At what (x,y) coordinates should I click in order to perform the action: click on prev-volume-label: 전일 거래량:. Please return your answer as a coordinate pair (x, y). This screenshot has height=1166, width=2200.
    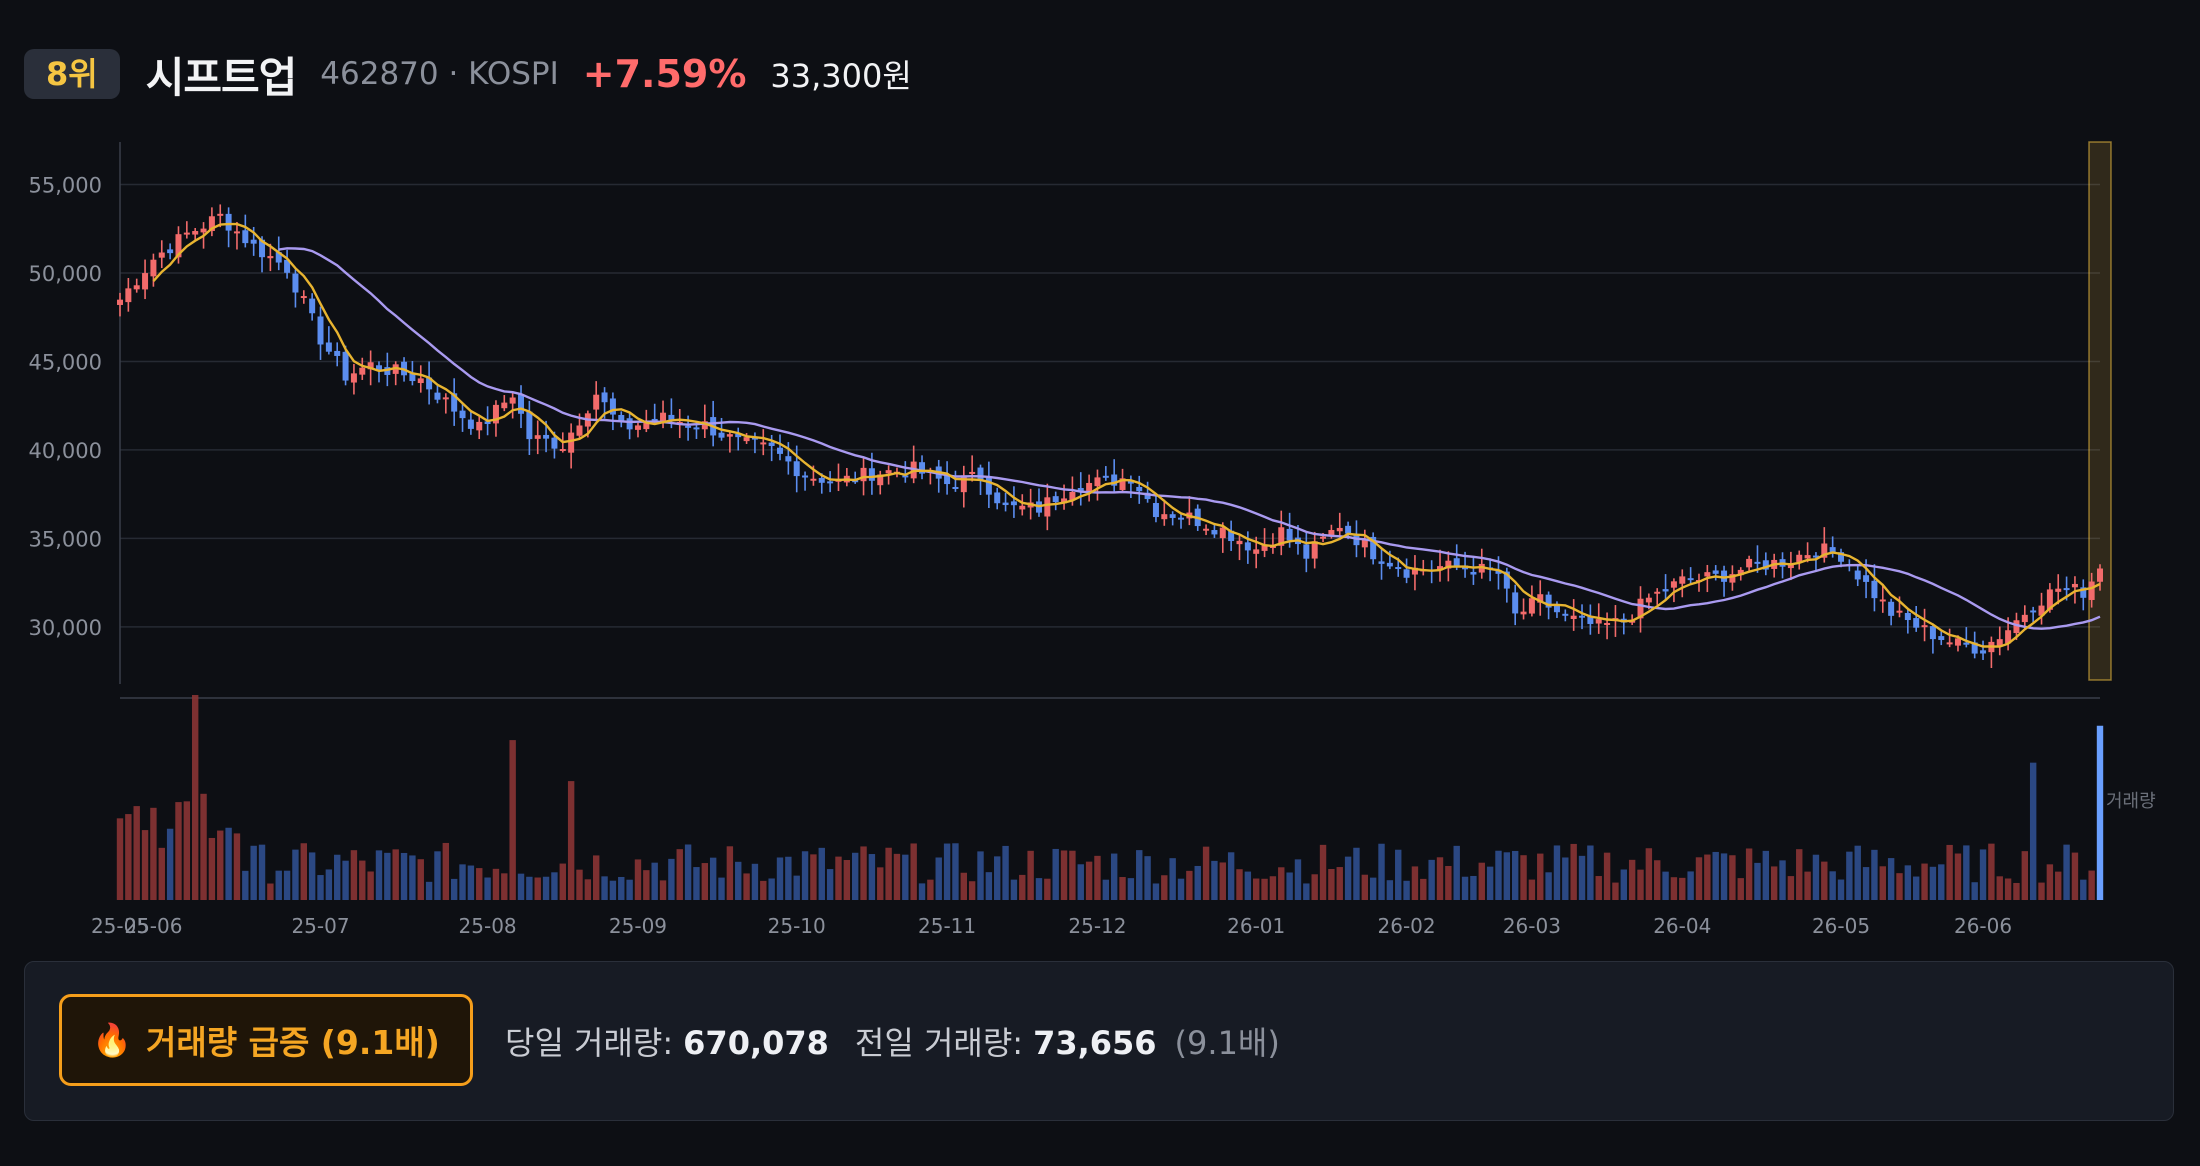
    Looking at the image, I should click on (939, 1043).